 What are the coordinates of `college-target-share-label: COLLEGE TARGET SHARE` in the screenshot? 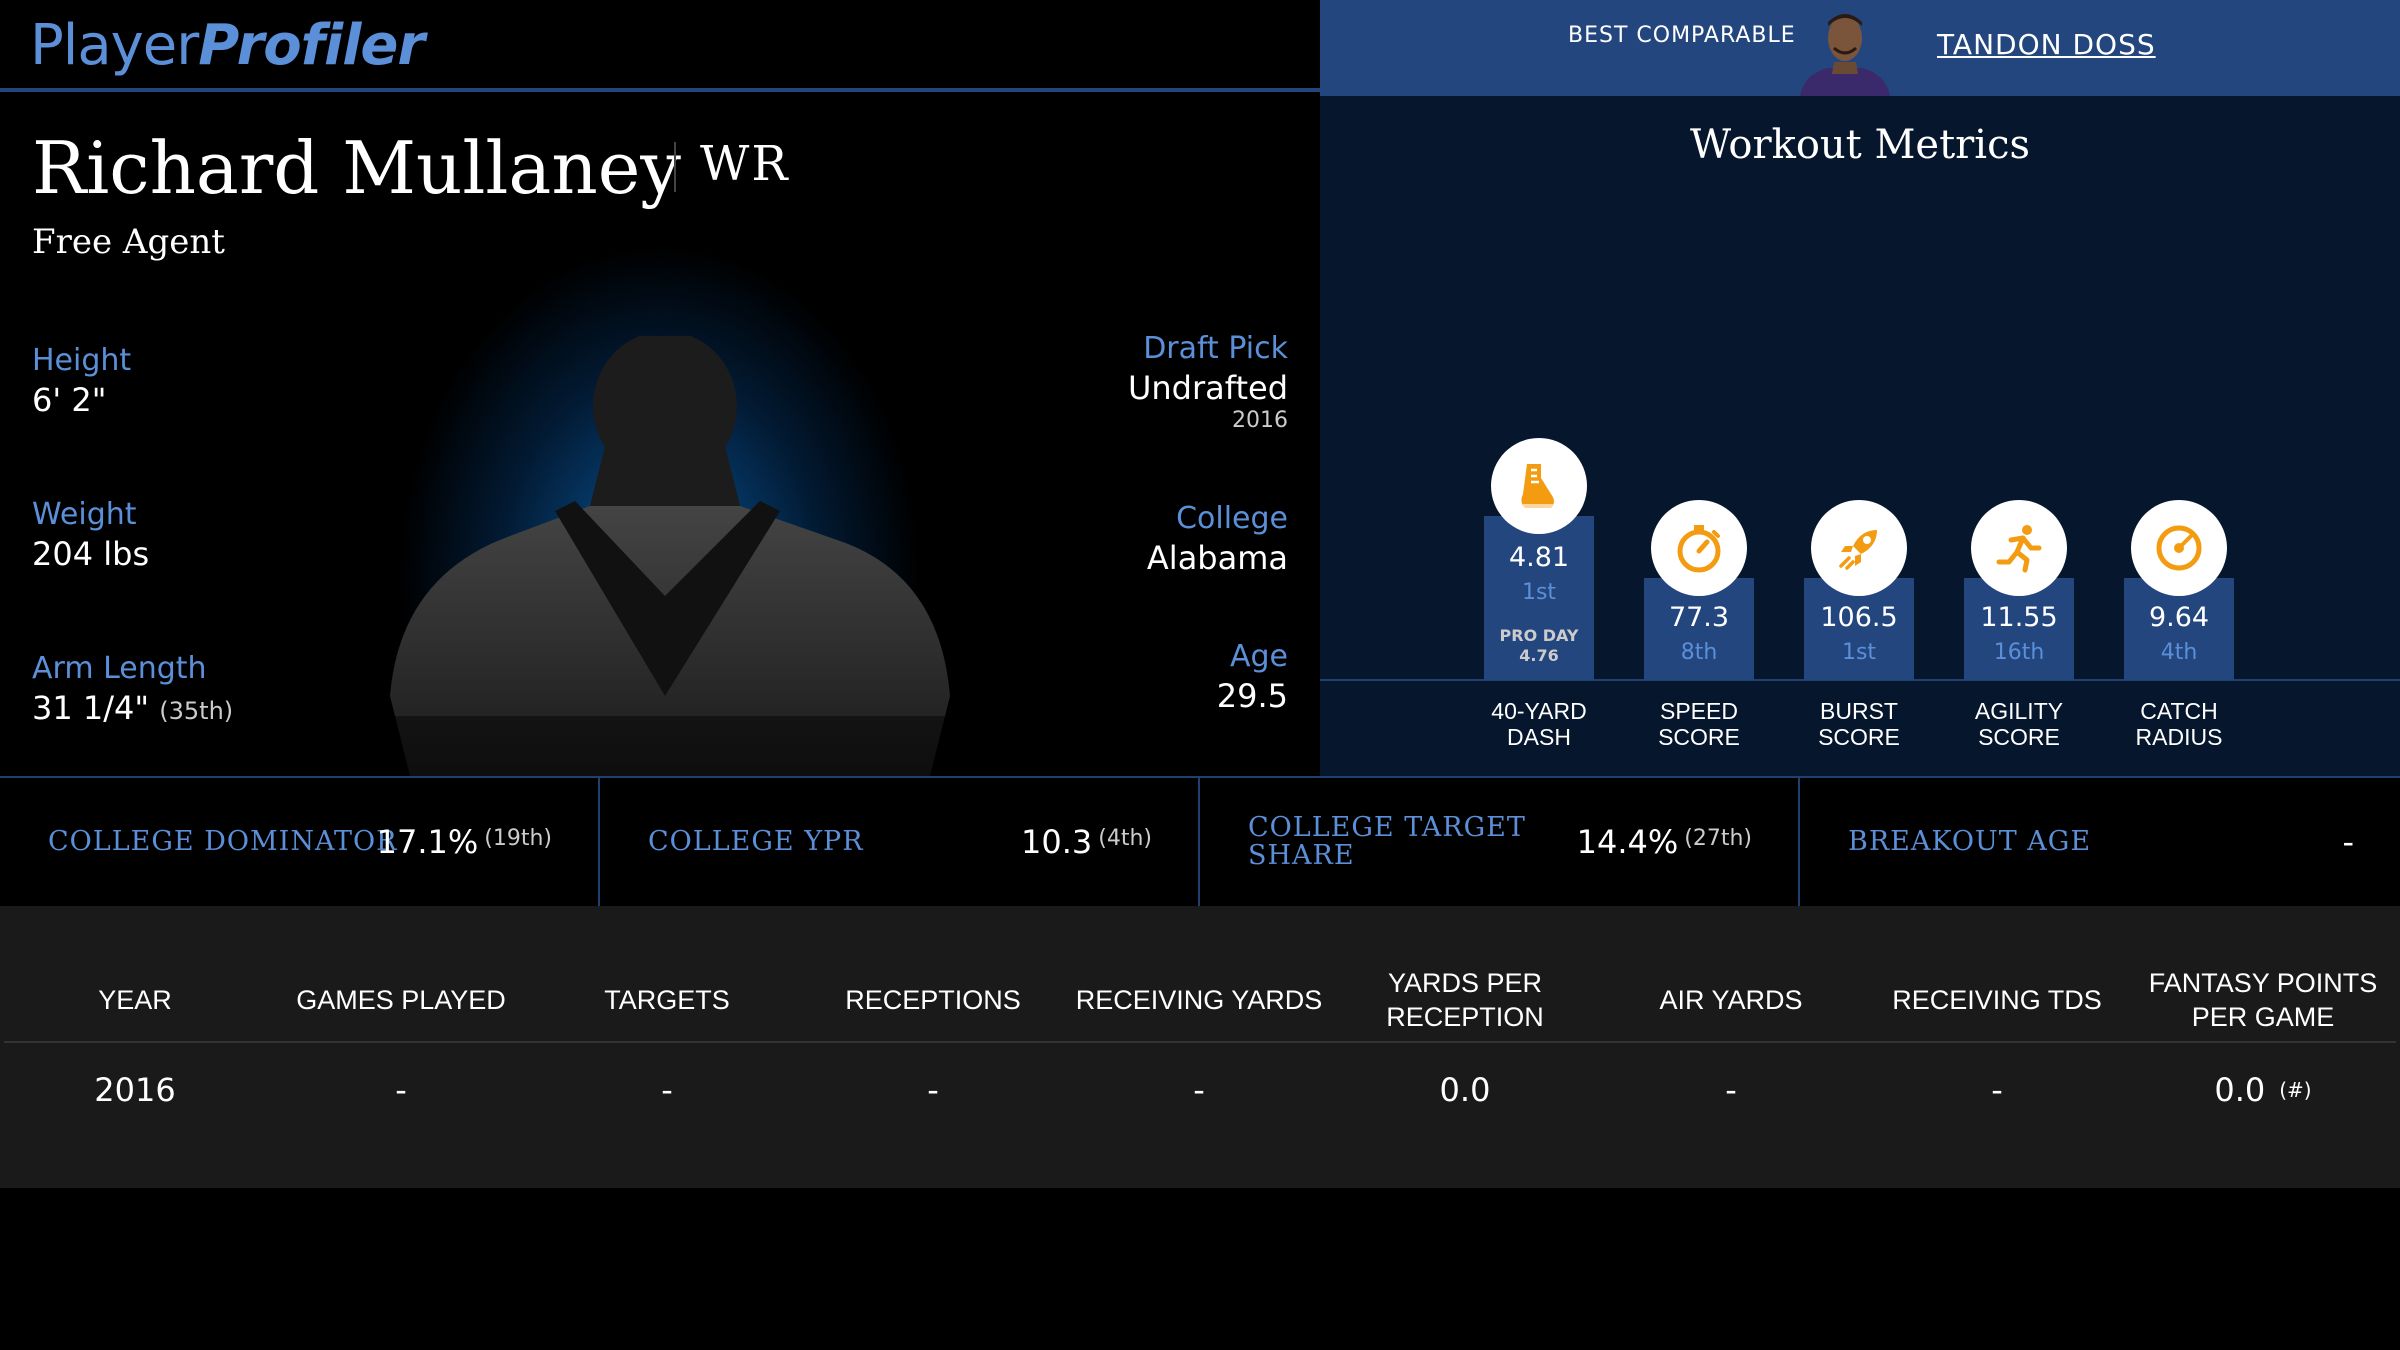 It's located at (1387, 841).